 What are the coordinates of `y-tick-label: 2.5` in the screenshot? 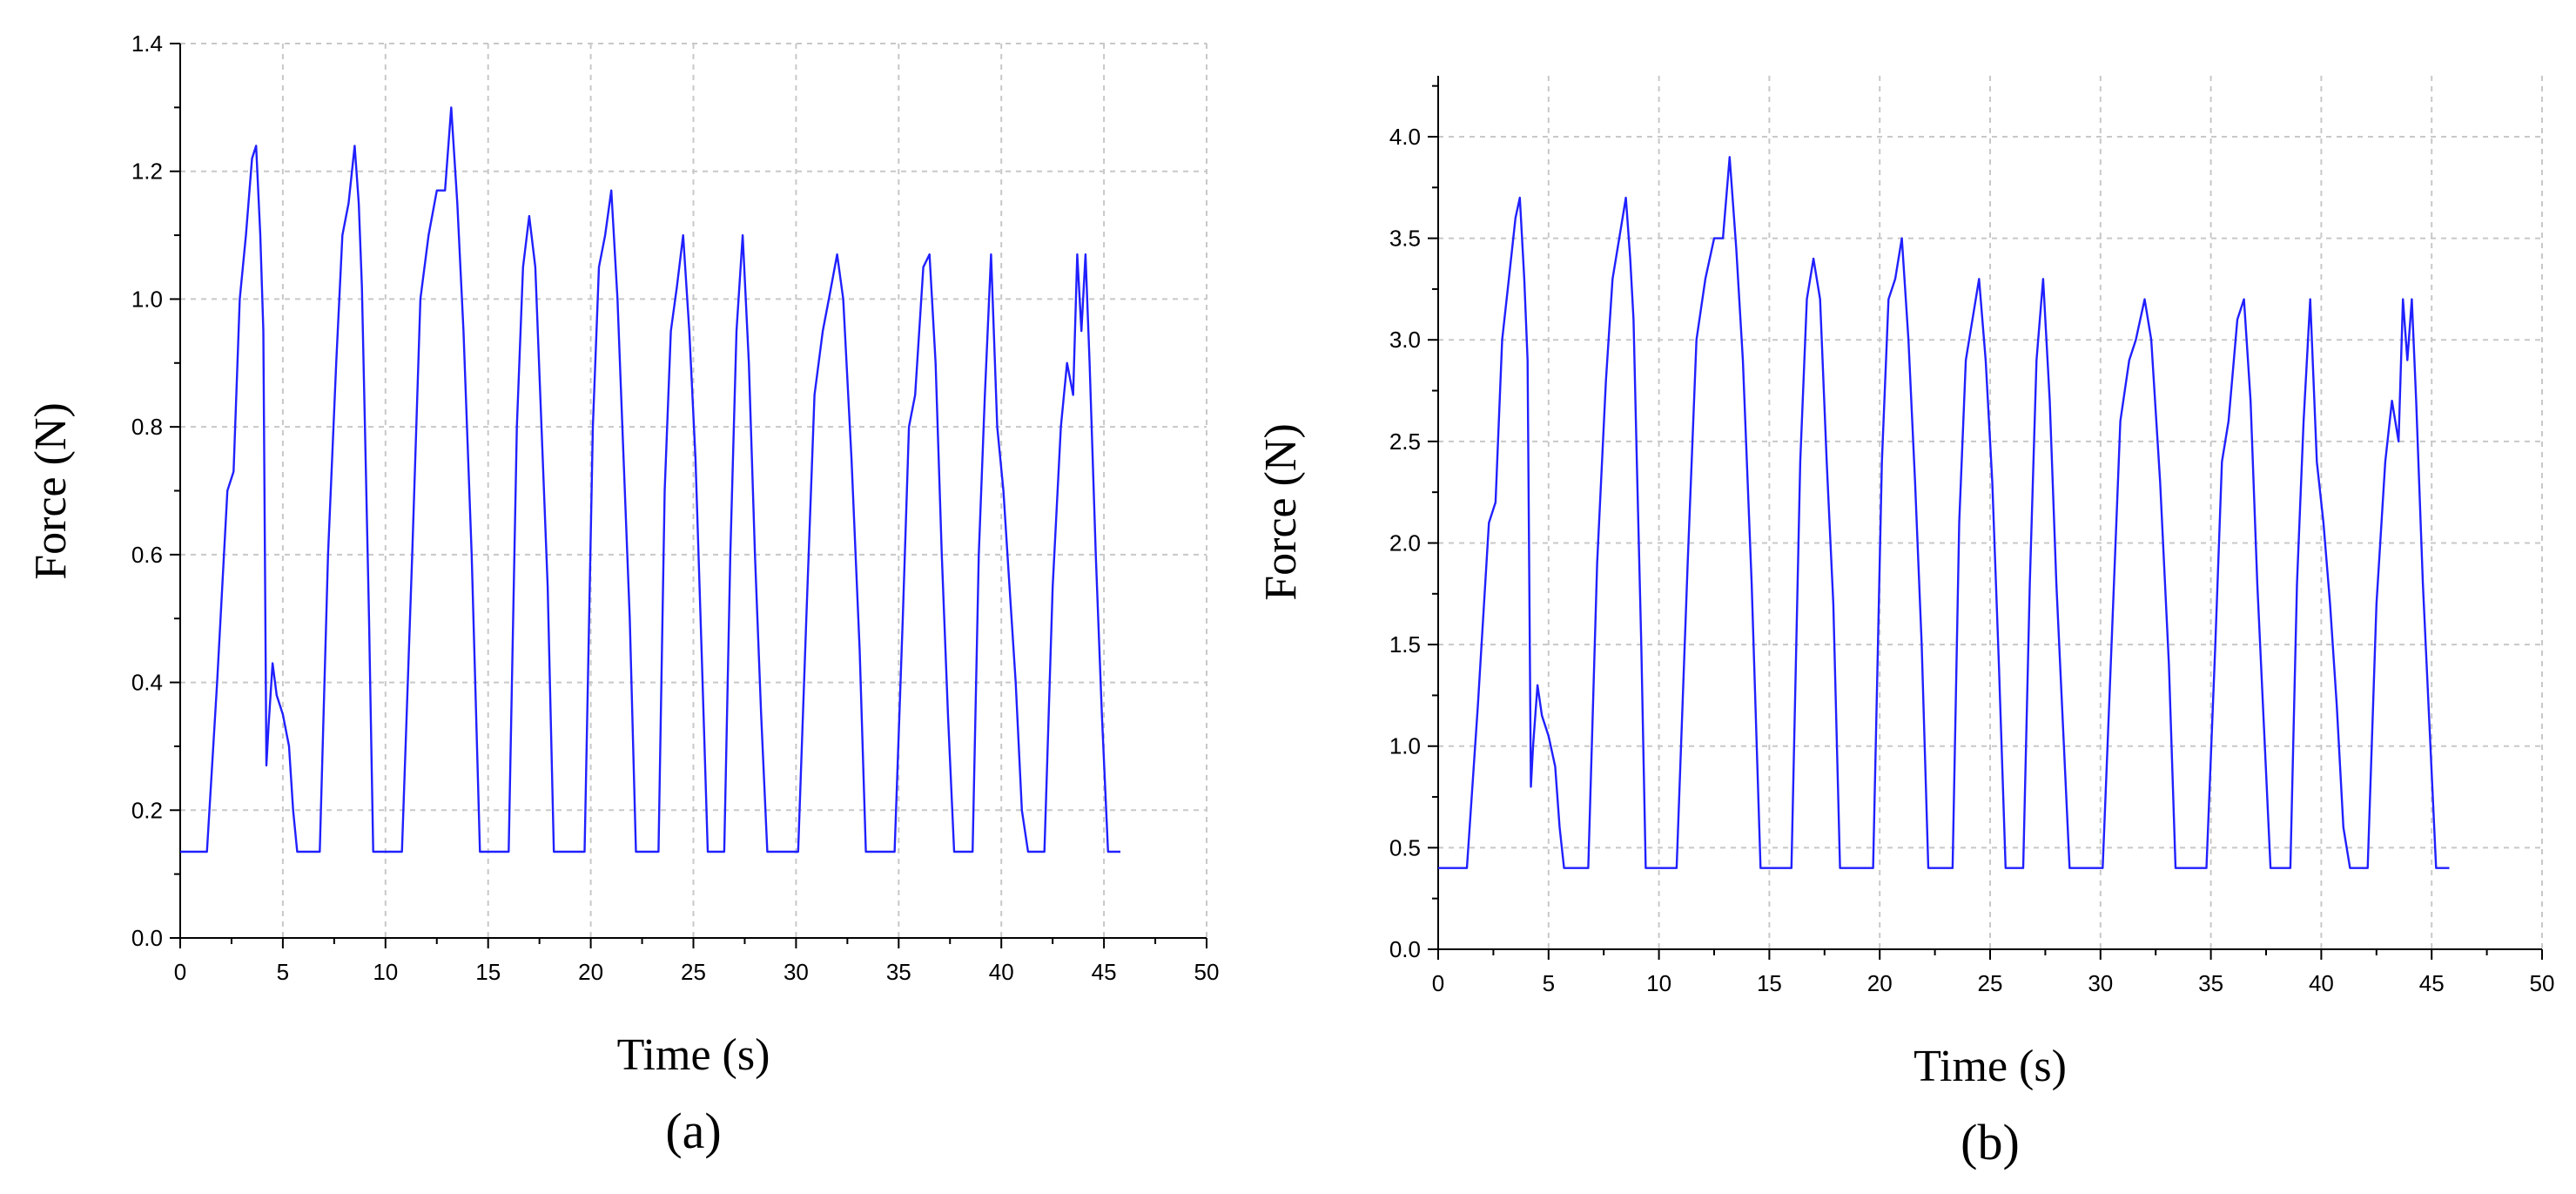 It's located at (1405, 441).